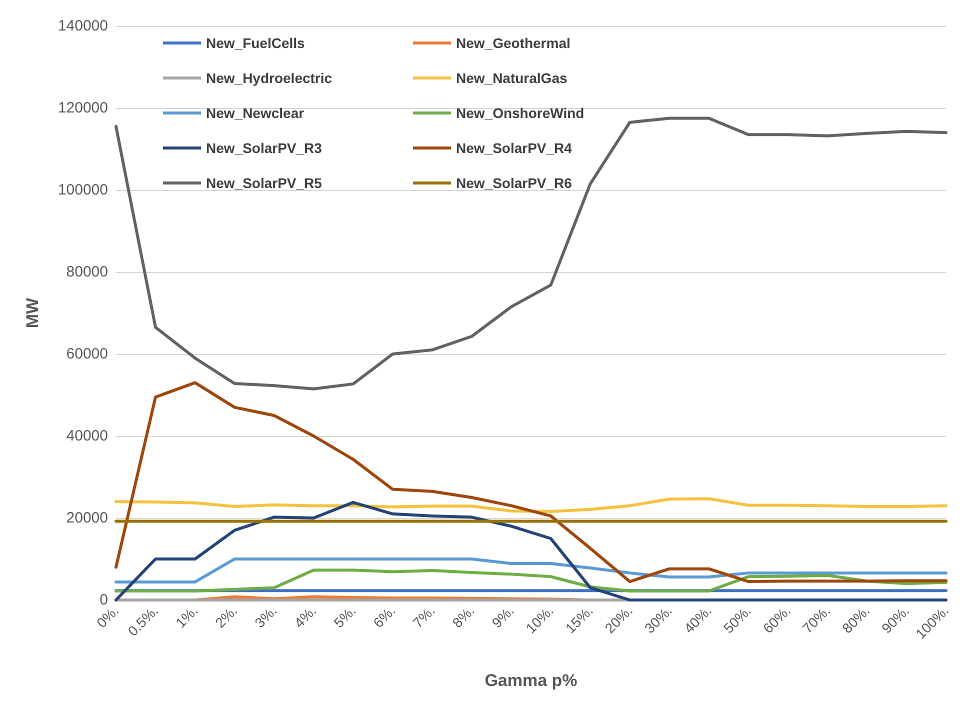  What do you see at coordinates (83, 26) in the screenshot?
I see `y-tick-label: 140000` at bounding box center [83, 26].